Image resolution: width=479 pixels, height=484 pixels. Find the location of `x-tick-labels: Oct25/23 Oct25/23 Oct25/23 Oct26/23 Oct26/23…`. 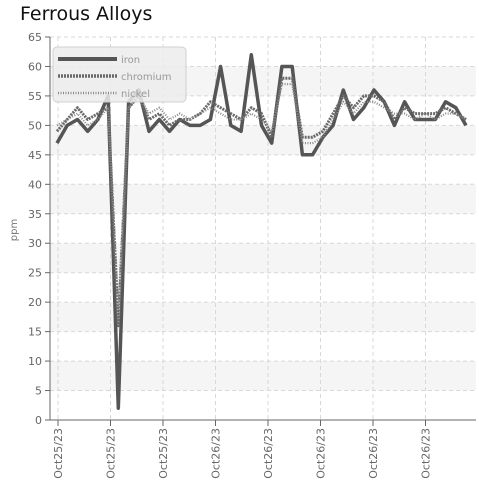

x-tick-labels: Oct25/23 Oct25/23 Oct25/23 Oct26/23 Oct26/23… is located at coordinates (242, 449).